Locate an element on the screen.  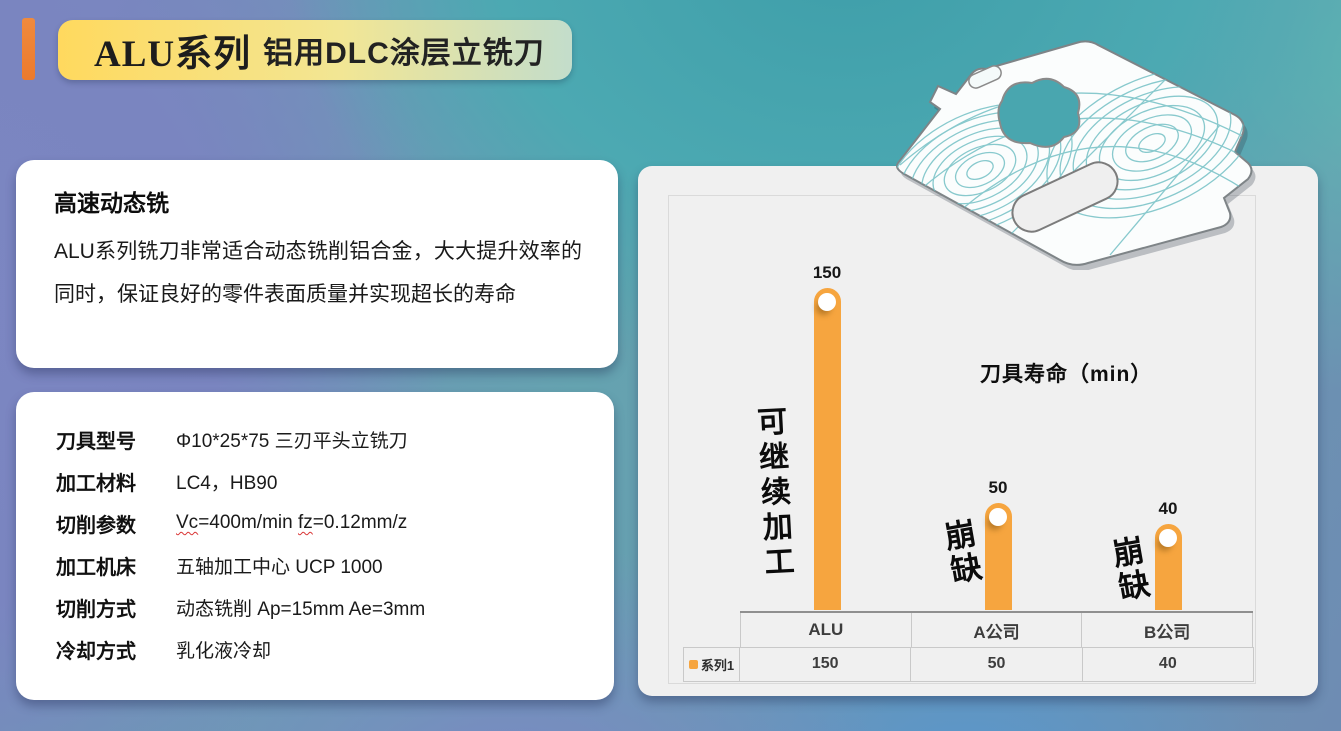
category-label-alu: ALU is located at coordinates (825, 630).